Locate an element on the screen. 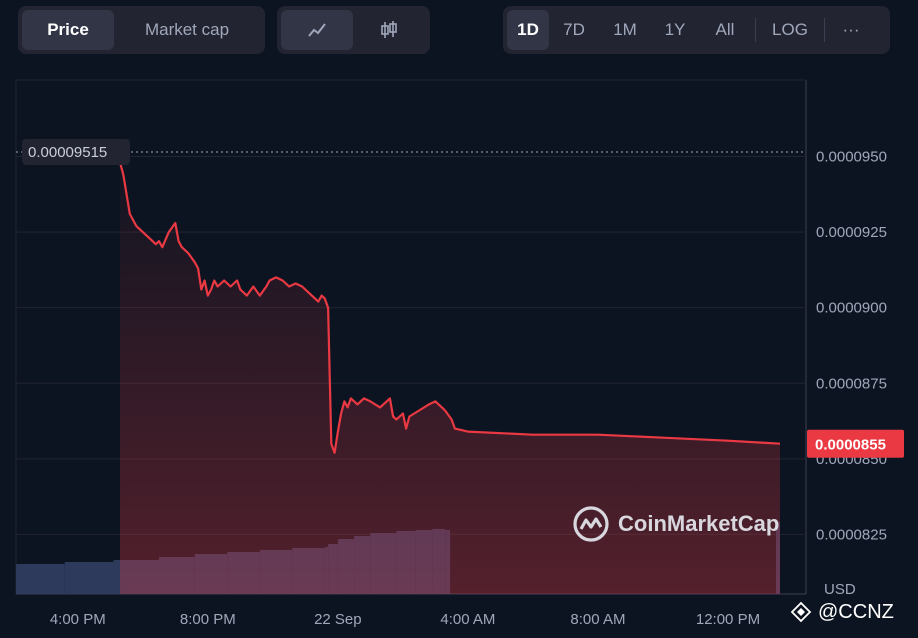 This screenshot has height=638, width=918. range-1m: 1M is located at coordinates (625, 29).